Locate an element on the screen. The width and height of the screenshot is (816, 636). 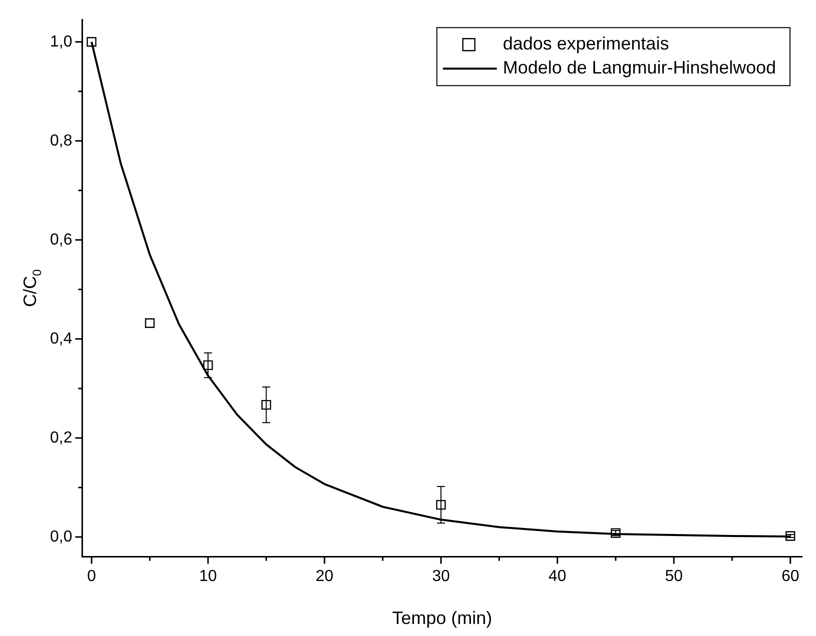
x-axis-title: Tempo (min) is located at coordinates (442, 618).